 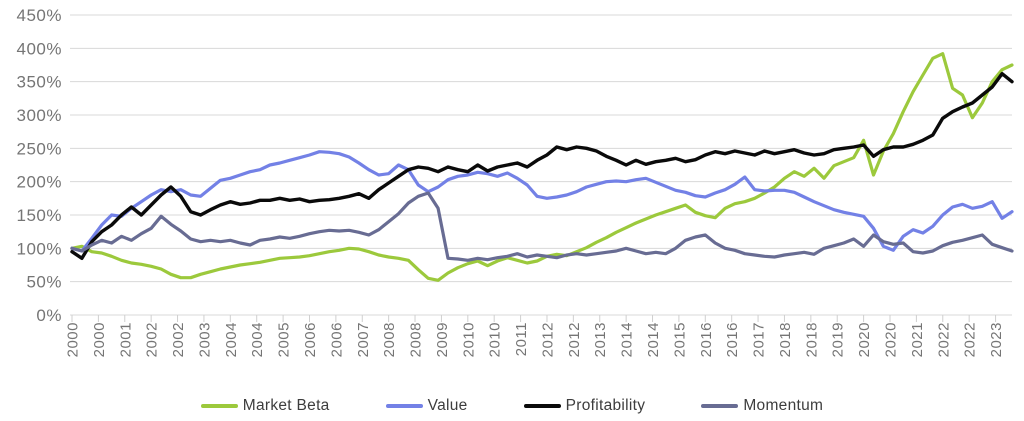 I want to click on y-axis-tick-label: 200%, so click(x=39, y=182).